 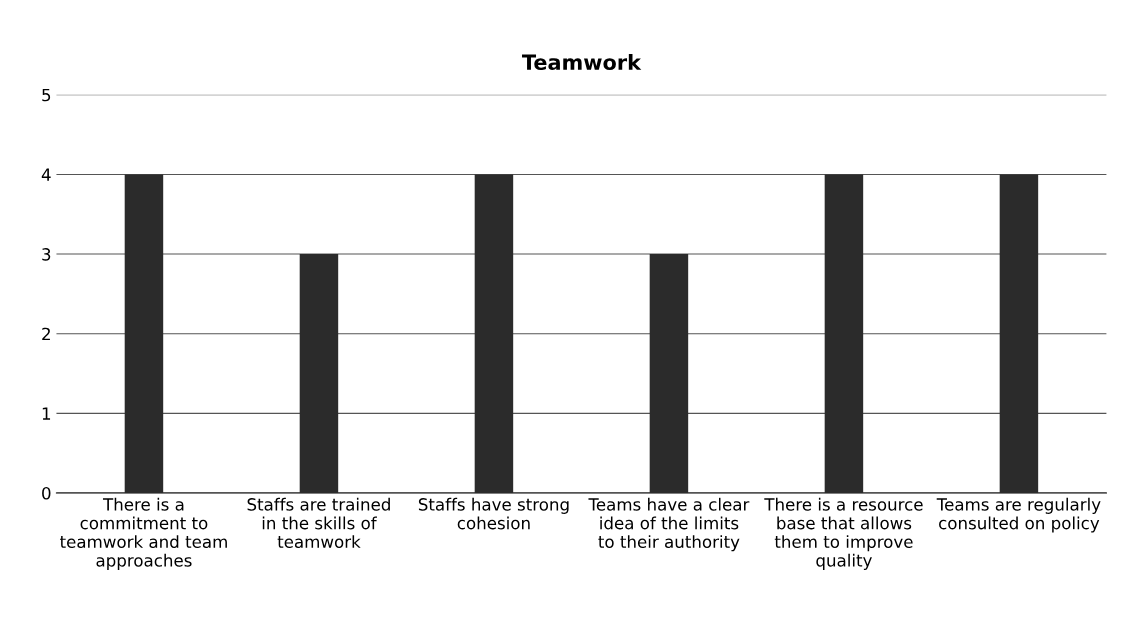 I want to click on x-tick-label: Teams are regularly consulted on policy, so click(x=1018, y=515).